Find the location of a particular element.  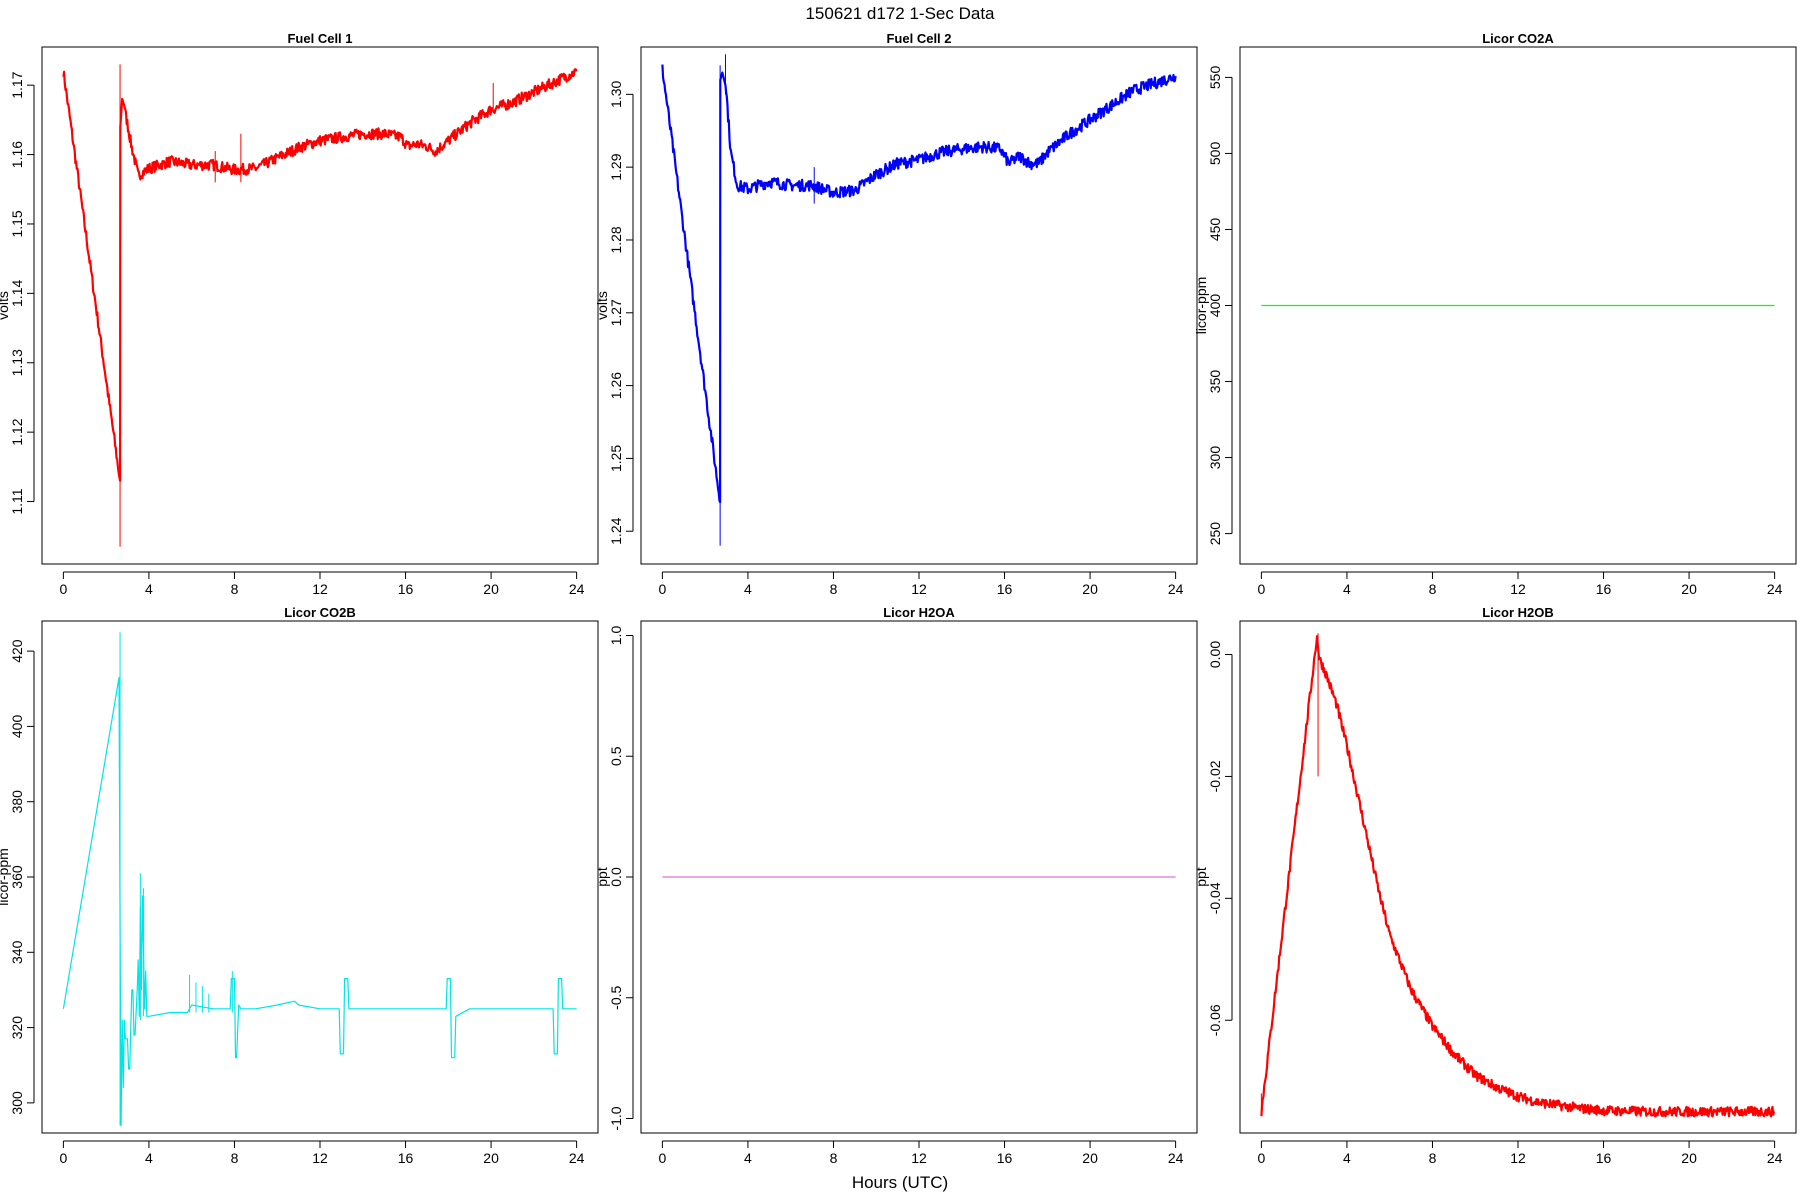

y-tick-label: 1.25 is located at coordinates (616, 458).